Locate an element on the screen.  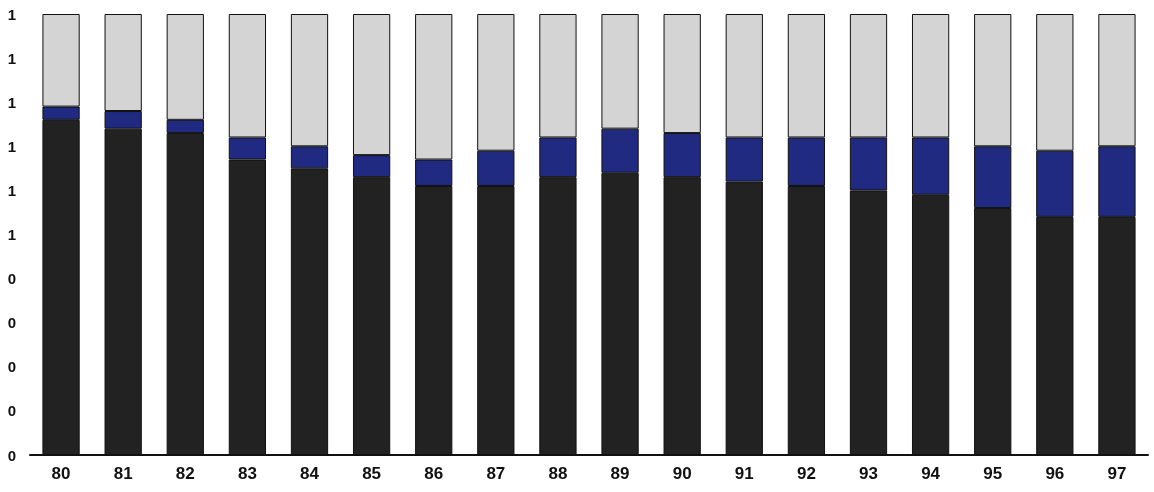
x-tick-label: 87 is located at coordinates (496, 473).